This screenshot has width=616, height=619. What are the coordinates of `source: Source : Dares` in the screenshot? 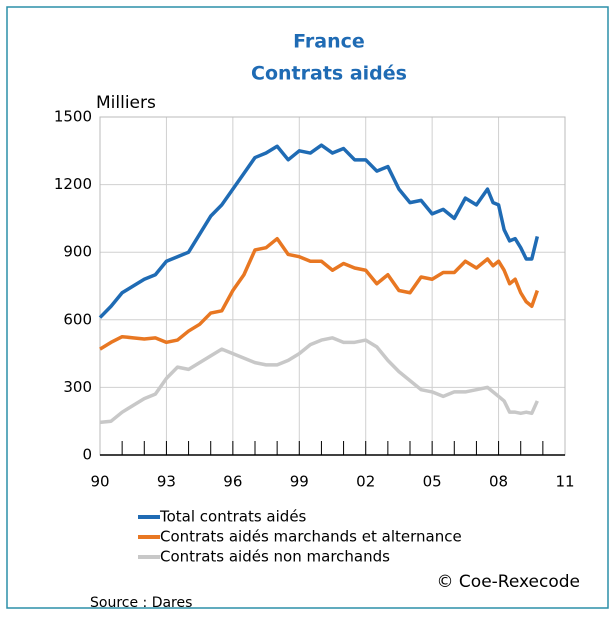 It's located at (141, 603).